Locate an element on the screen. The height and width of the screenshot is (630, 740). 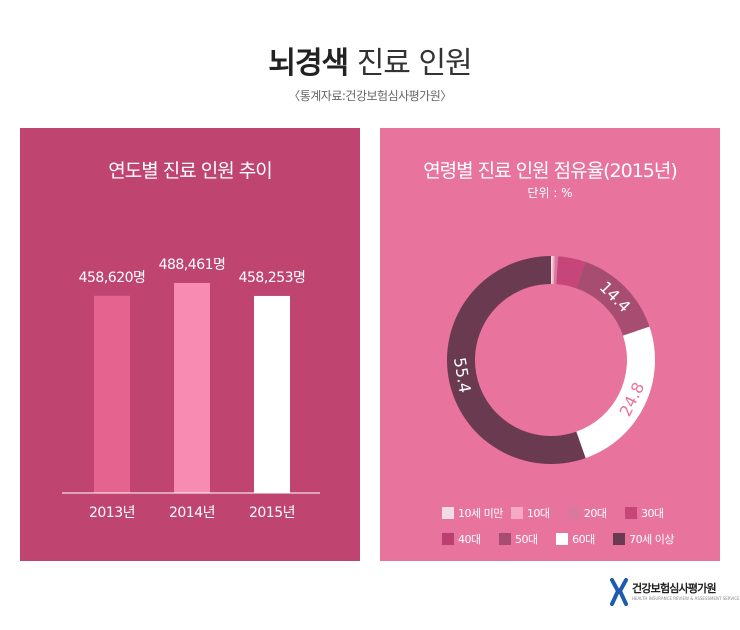
legend-label: 10대 is located at coordinates (538, 513).